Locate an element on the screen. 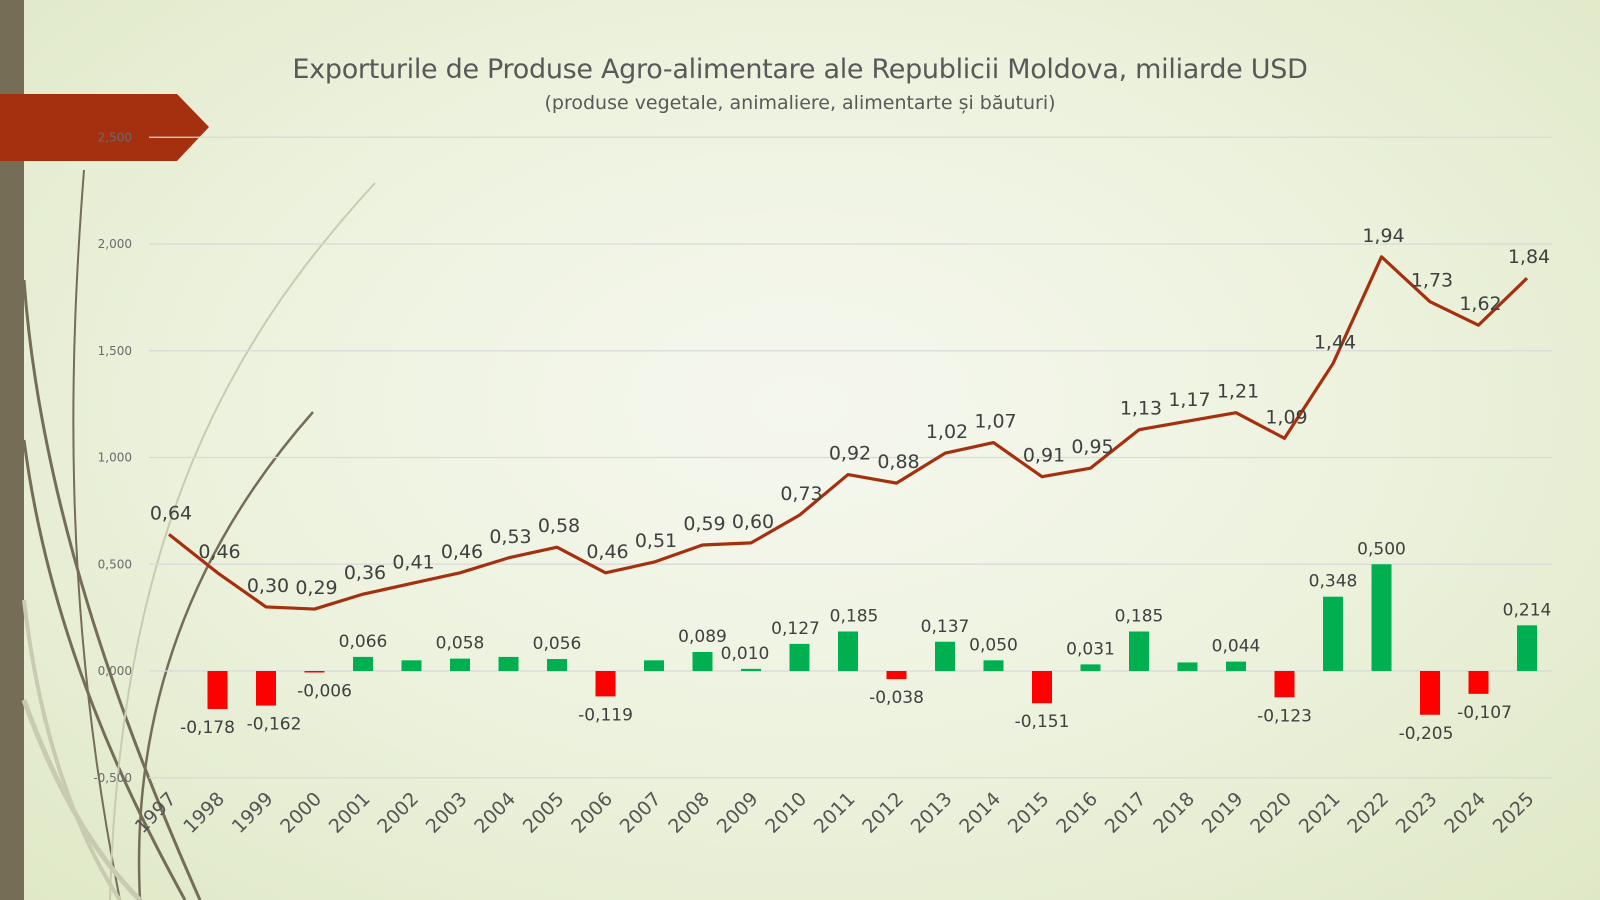  line-label: 0,30 is located at coordinates (268, 586).